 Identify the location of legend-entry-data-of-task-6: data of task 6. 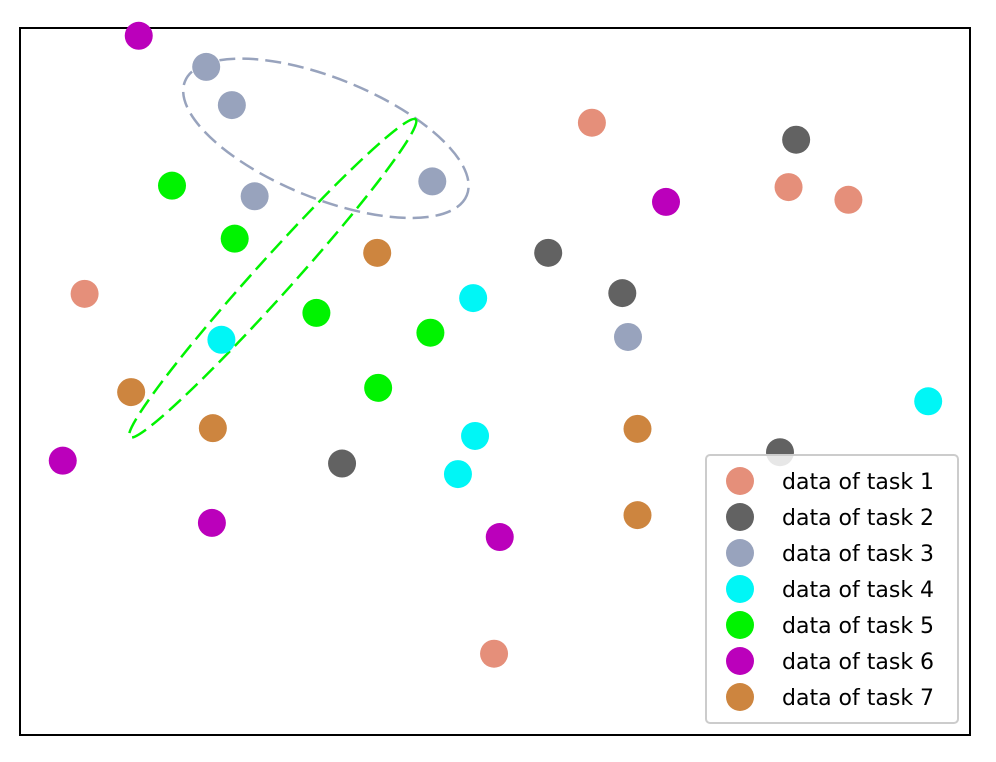
(830, 661).